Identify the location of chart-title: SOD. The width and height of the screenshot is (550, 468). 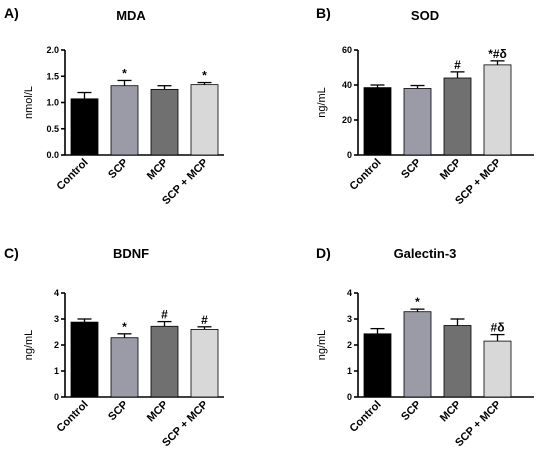
(425, 15).